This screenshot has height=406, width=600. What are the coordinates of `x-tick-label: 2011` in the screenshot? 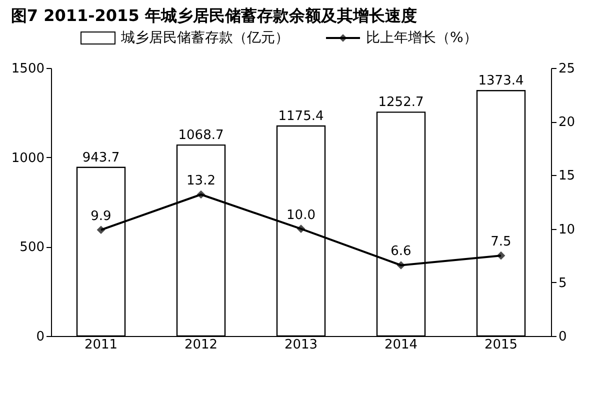 It's located at (101, 345).